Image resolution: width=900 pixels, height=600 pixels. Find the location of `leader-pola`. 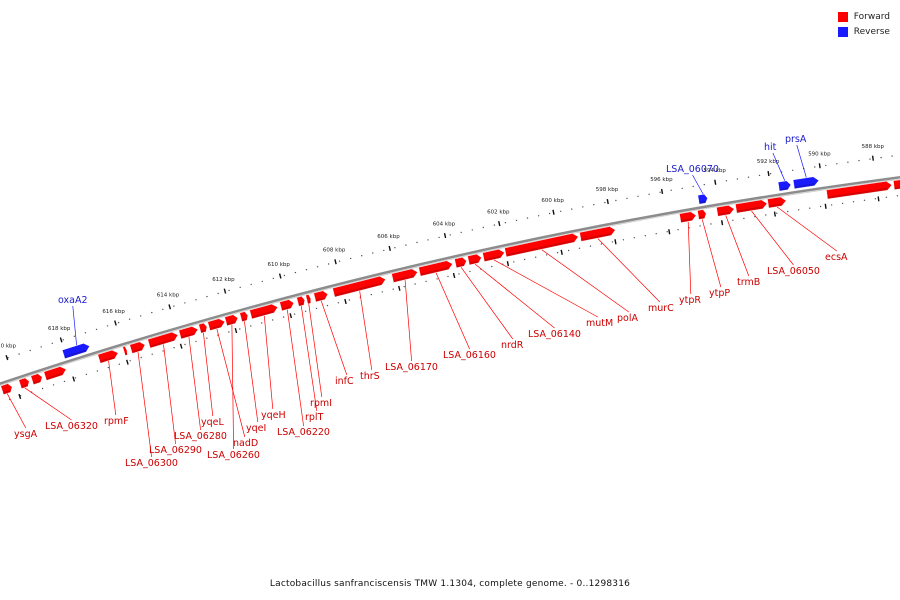

leader-pola is located at coordinates (585, 281).